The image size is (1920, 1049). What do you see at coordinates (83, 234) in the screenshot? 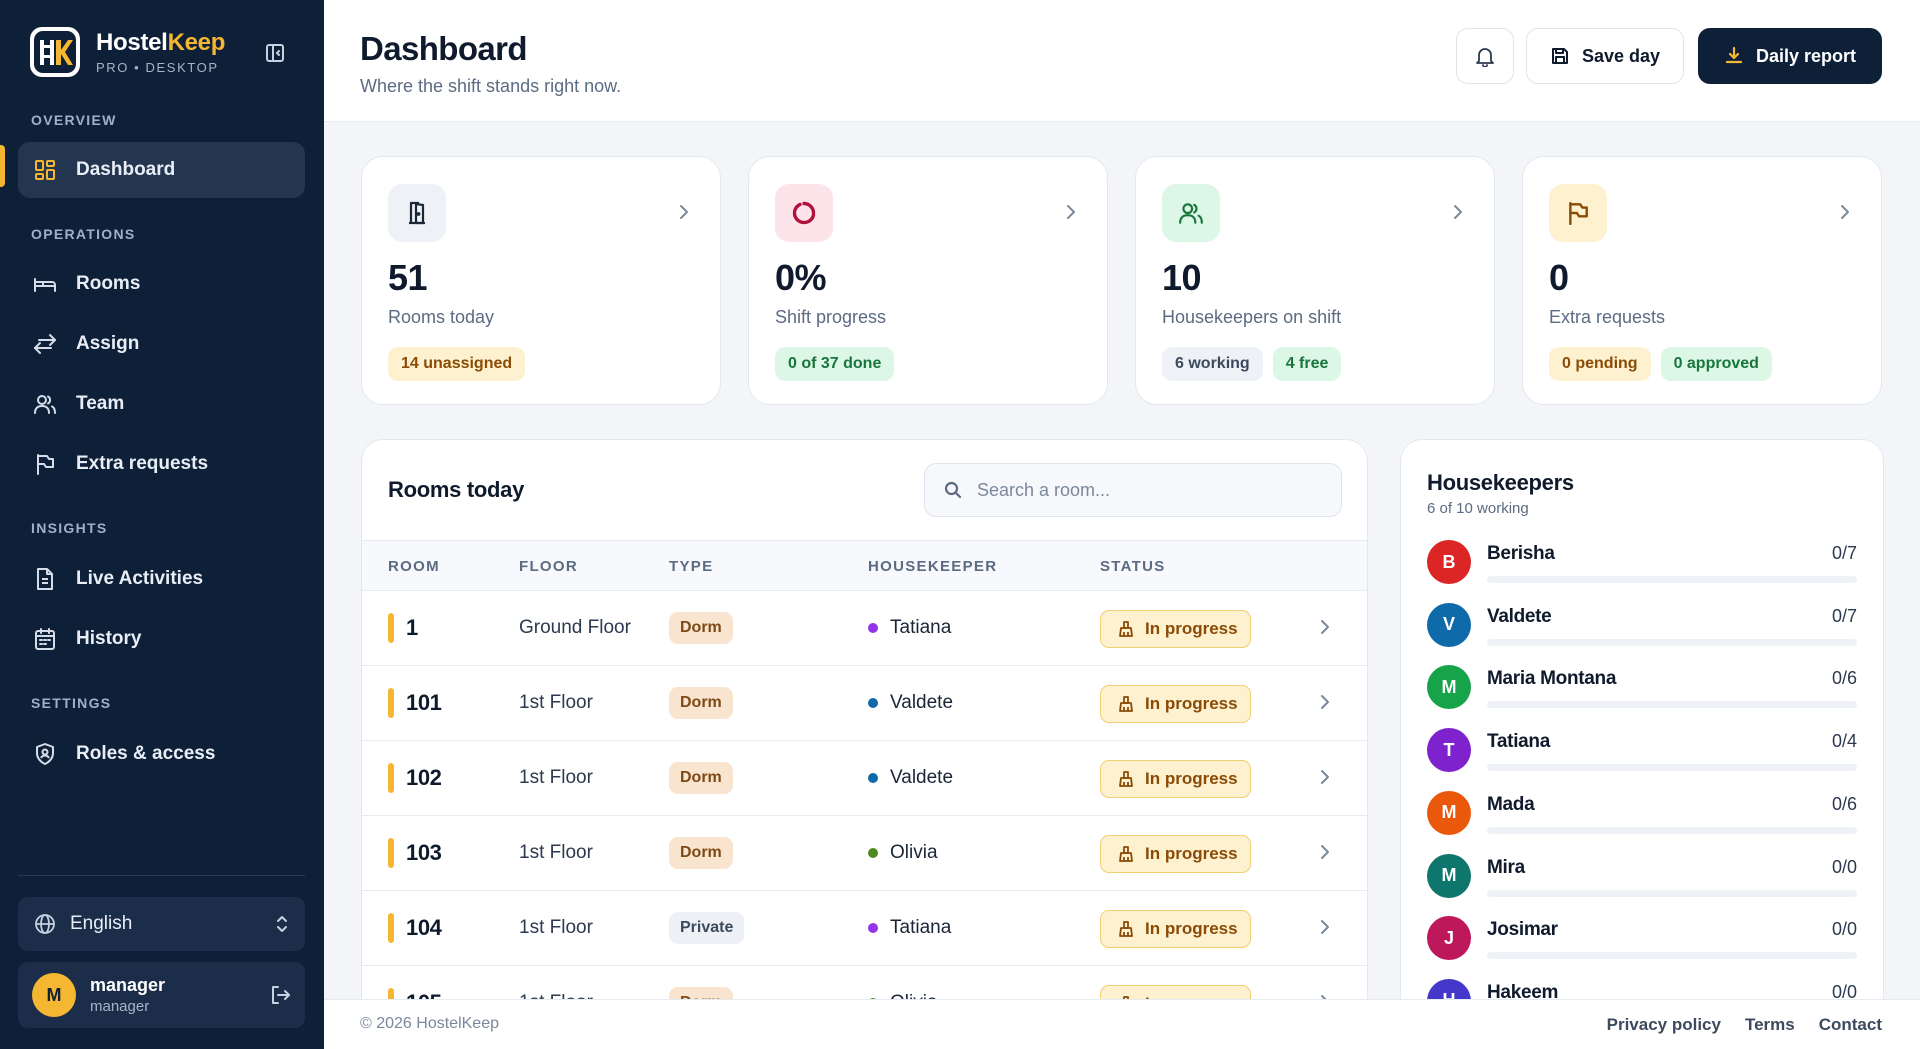
I see `nav-section-operations: OPERATIONS` at bounding box center [83, 234].